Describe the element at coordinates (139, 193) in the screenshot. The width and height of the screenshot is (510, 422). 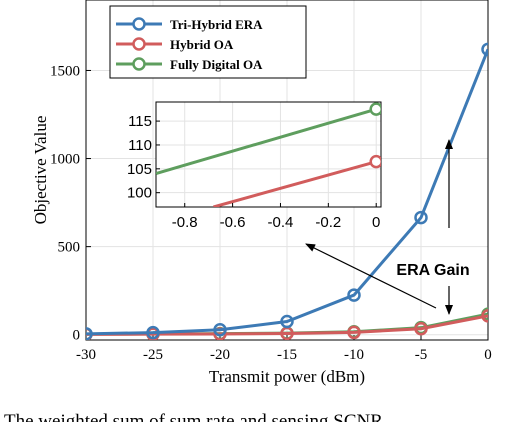
I see `inset-y-tick-label: 100` at that location.